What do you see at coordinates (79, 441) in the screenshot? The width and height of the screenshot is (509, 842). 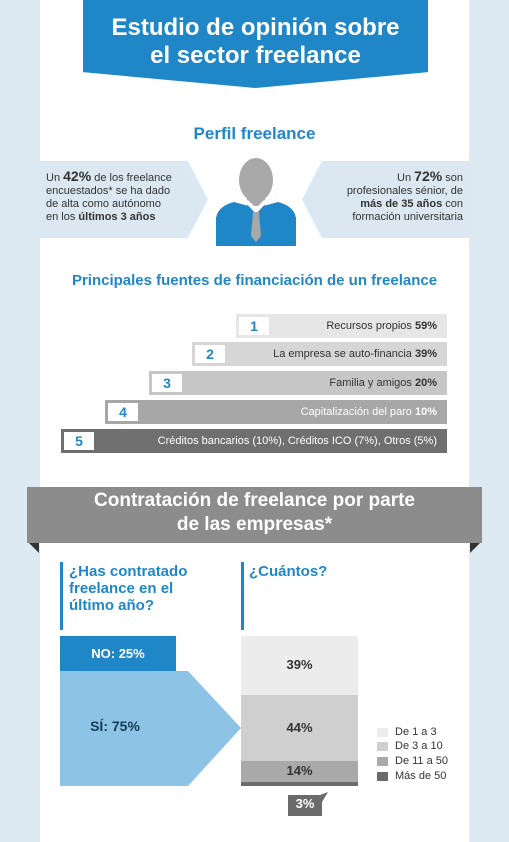 I see `step-number: 5` at bounding box center [79, 441].